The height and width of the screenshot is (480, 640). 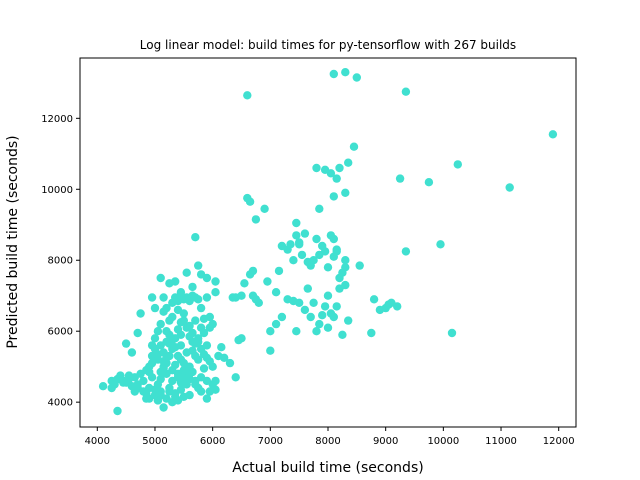 I want to click on x-tick-label: 10000, so click(x=443, y=441).